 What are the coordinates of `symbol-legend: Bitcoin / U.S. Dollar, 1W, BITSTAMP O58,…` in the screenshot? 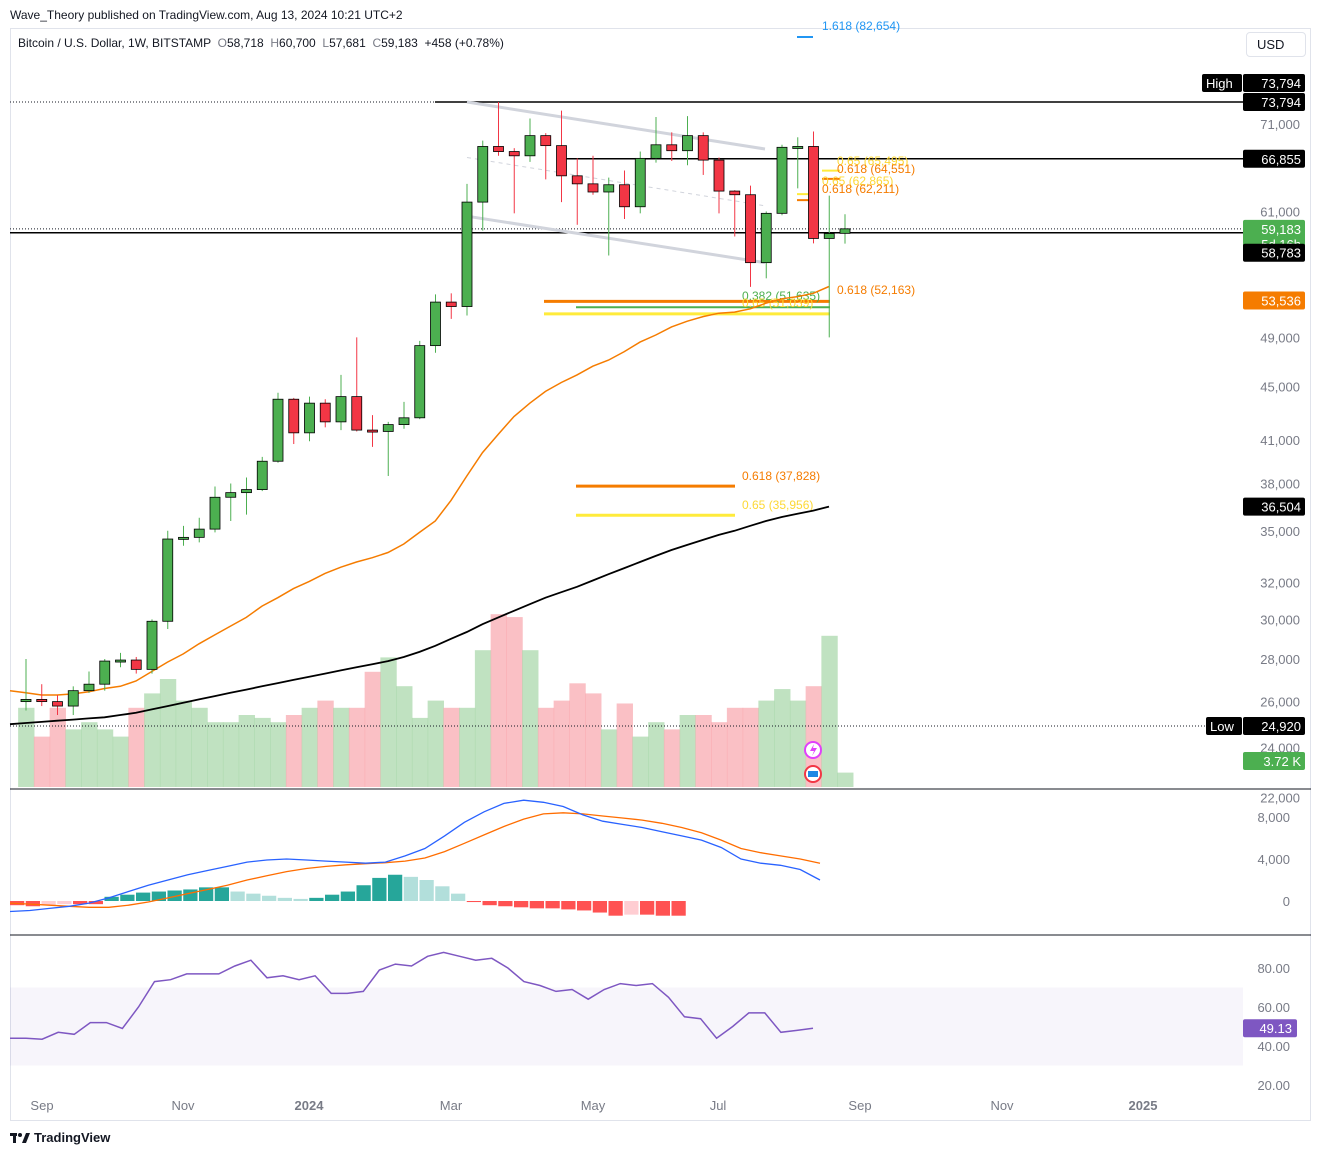 It's located at (261, 43).